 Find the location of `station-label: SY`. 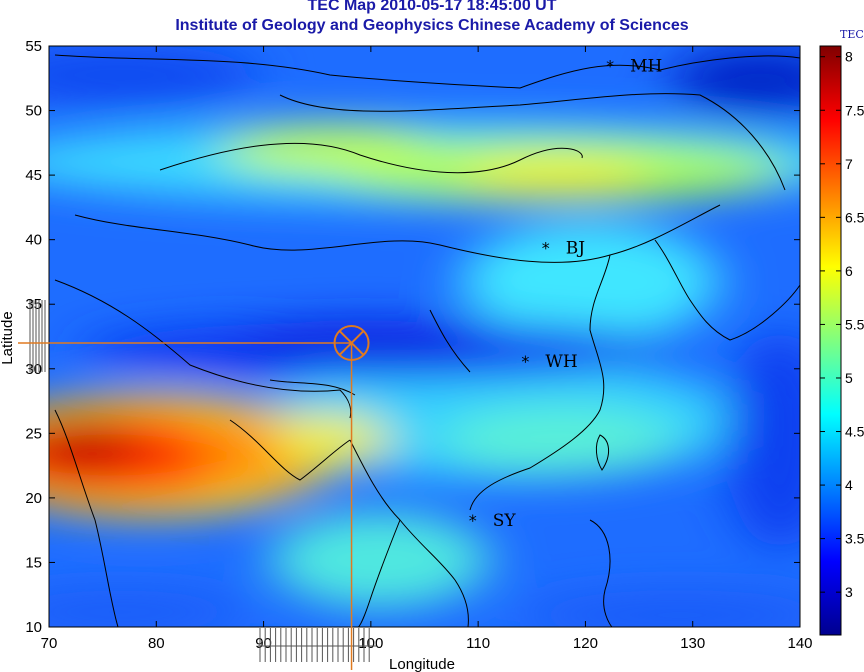

station-label: SY is located at coordinates (505, 521).